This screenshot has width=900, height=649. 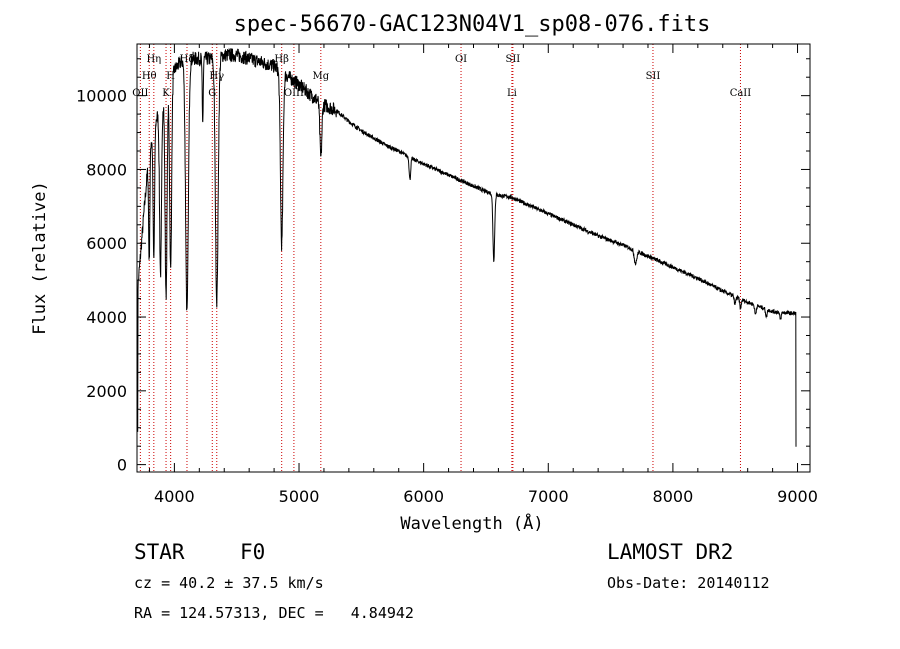 I want to click on y-tick-label: 0, so click(x=122, y=465).